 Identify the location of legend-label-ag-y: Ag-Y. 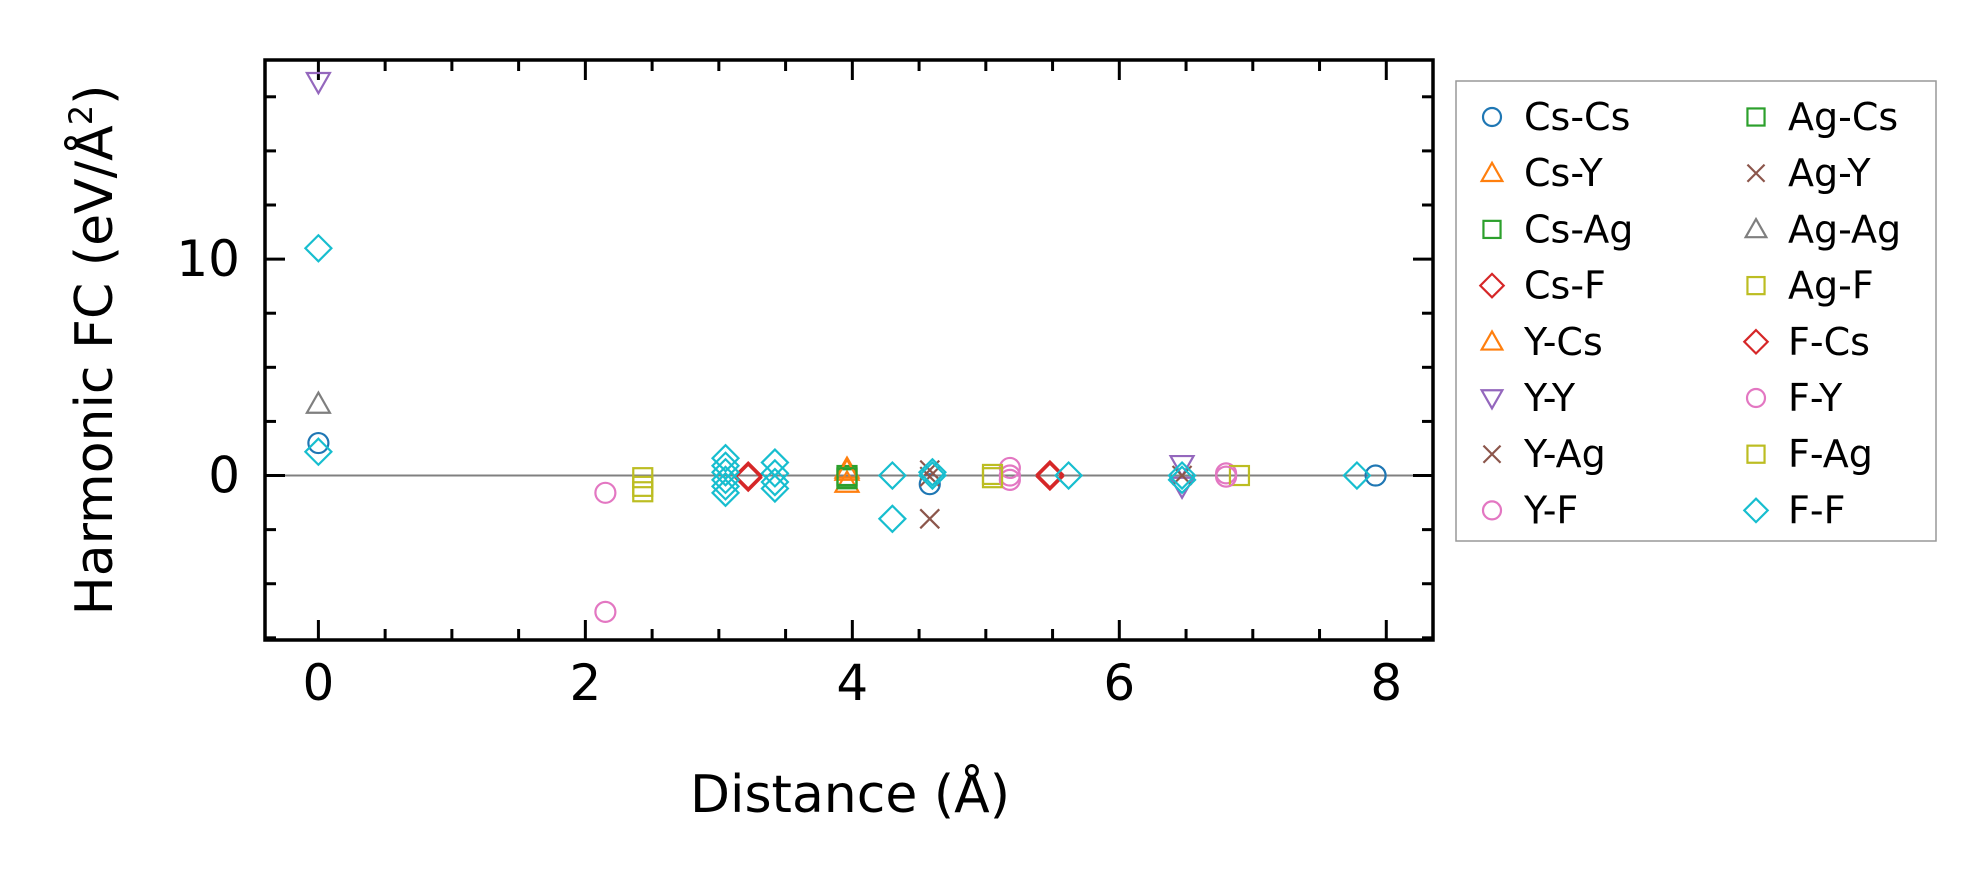
(1829, 173).